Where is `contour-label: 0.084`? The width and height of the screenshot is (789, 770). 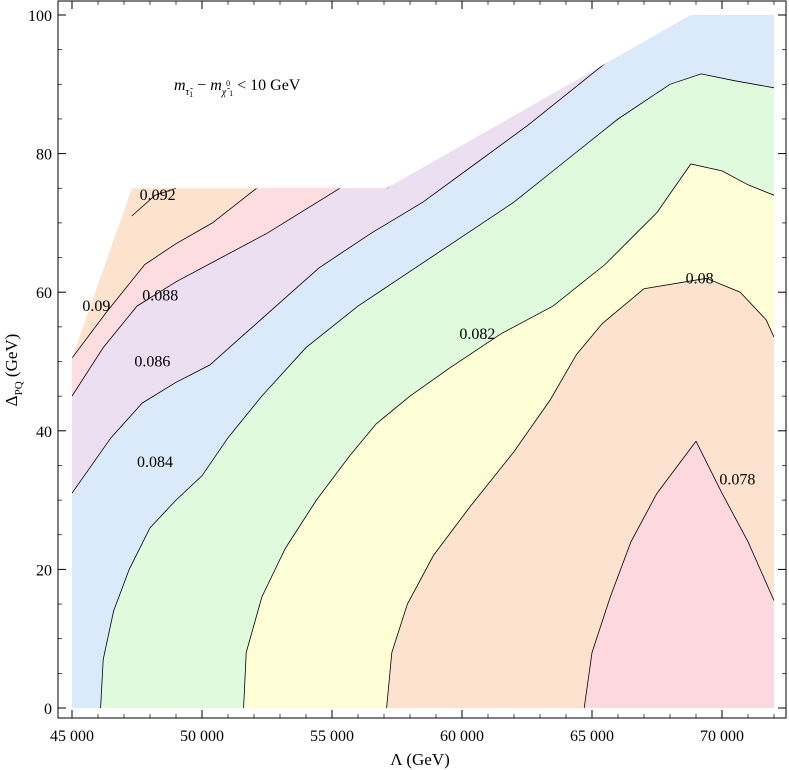
contour-label: 0.084 is located at coordinates (155, 462).